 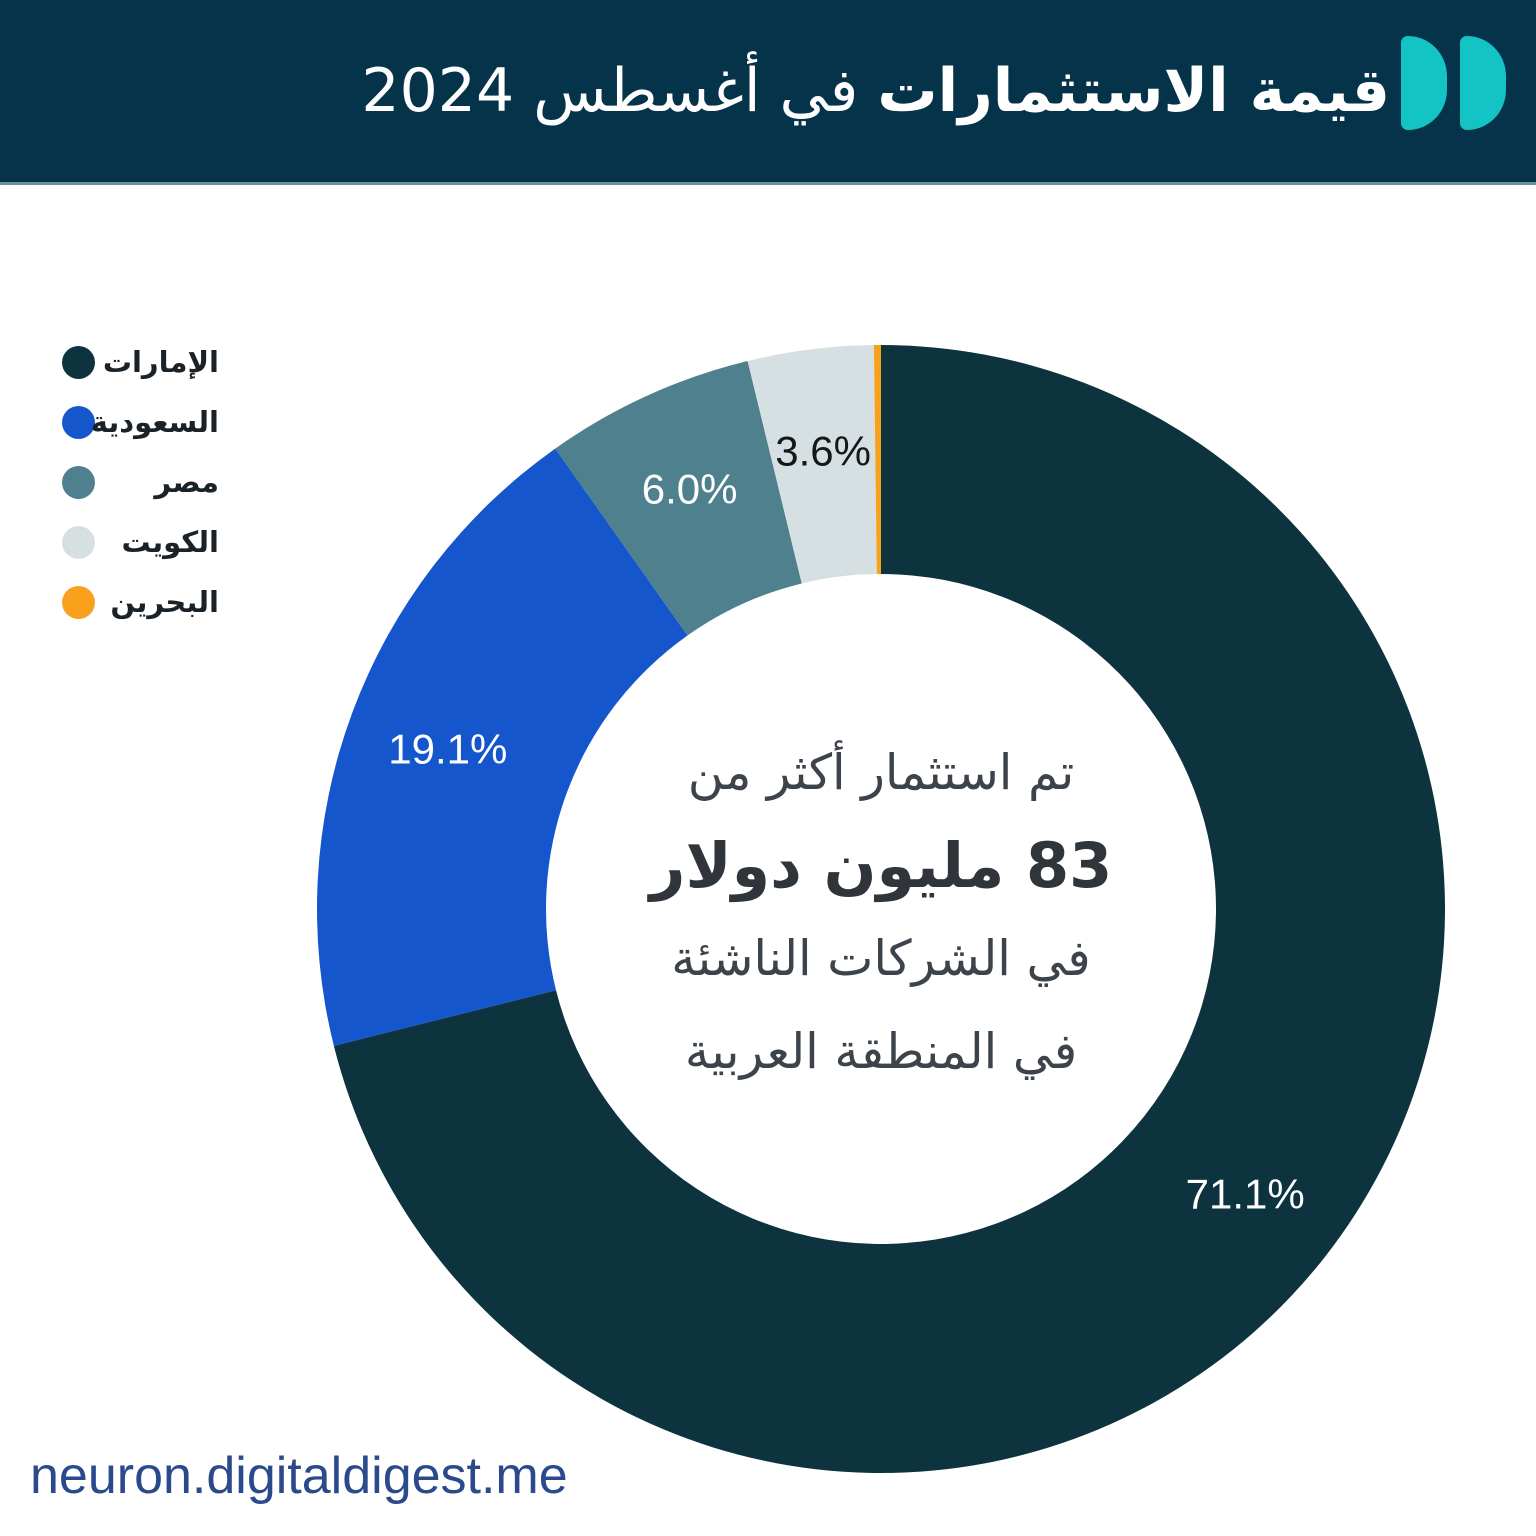 What do you see at coordinates (186, 482) in the screenshot?
I see `legend-label: مصر` at bounding box center [186, 482].